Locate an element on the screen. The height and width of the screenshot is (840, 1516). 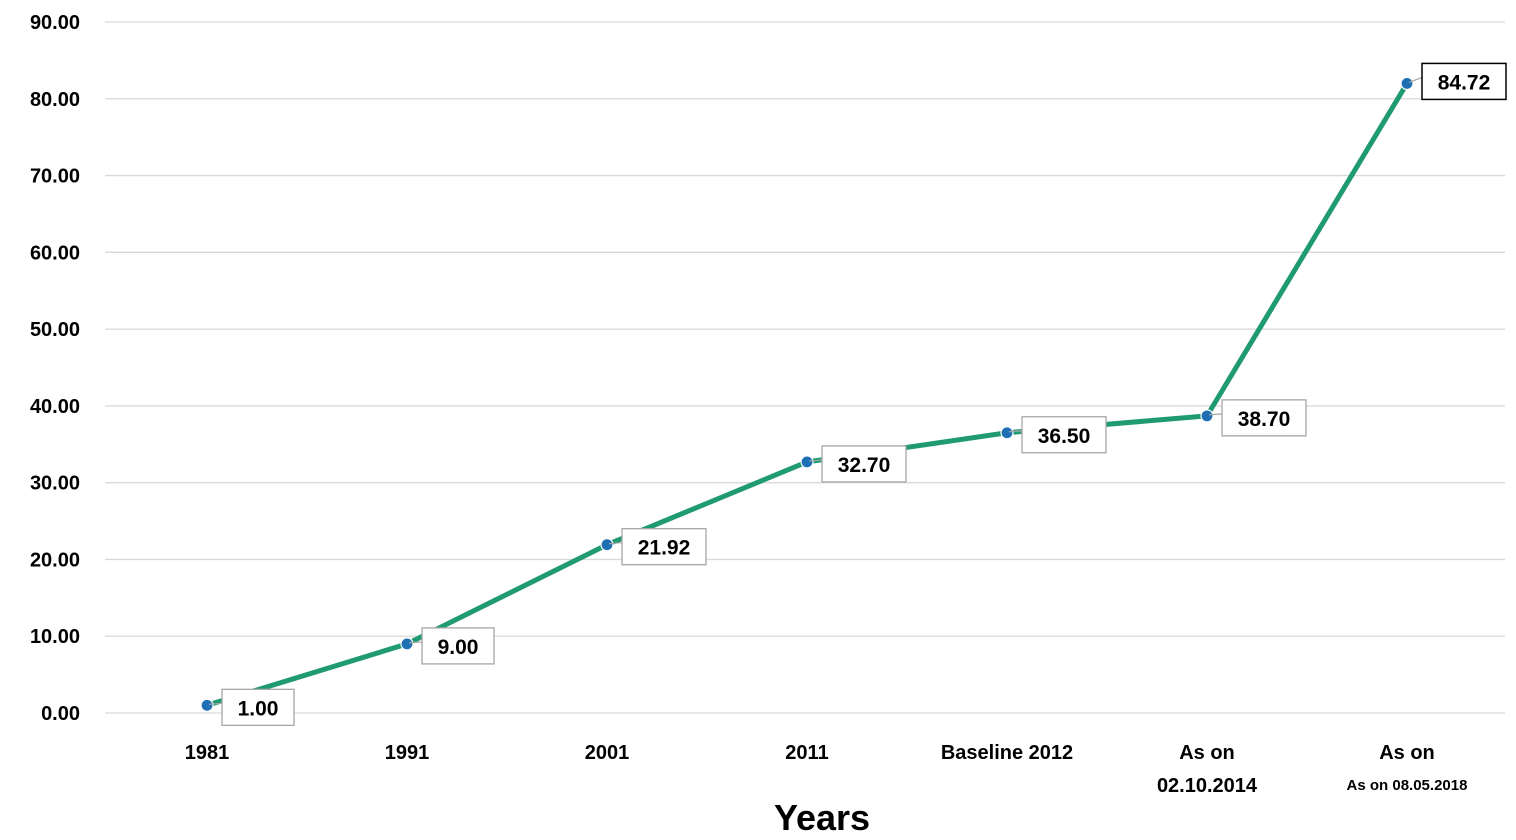
data-label-text: 1.00 is located at coordinates (258, 708).